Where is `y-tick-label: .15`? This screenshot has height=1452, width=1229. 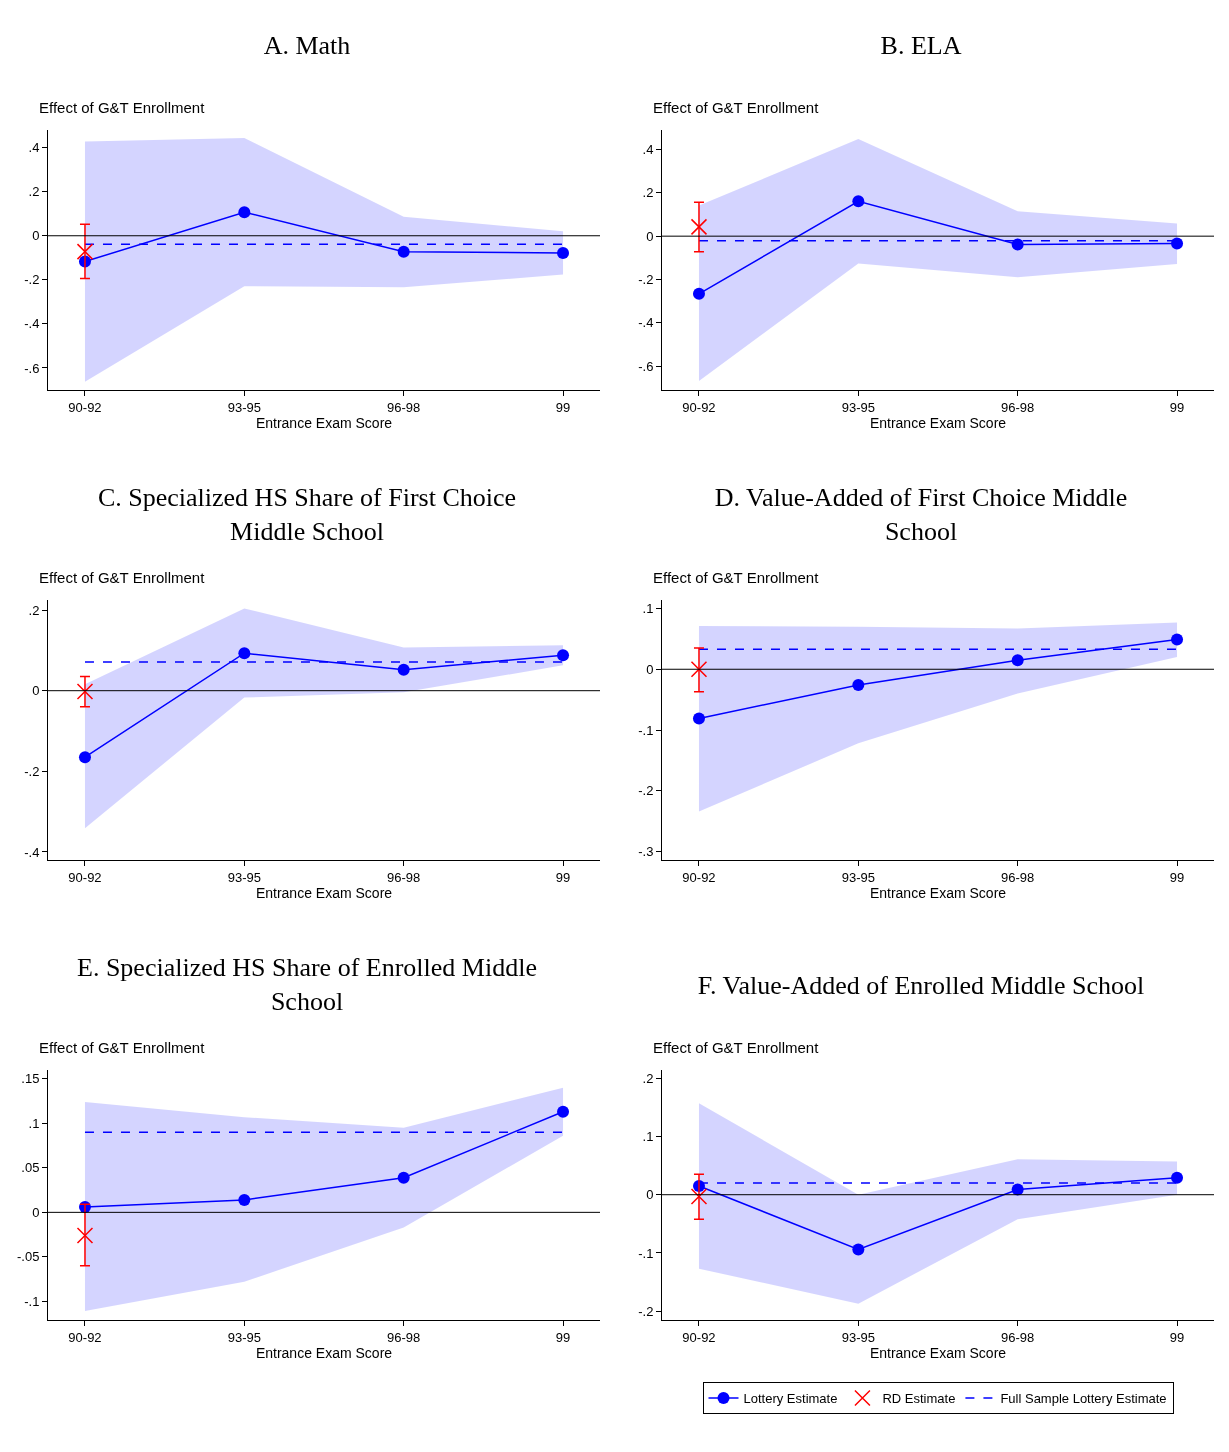
y-tick-label: .15 is located at coordinates (30, 1079).